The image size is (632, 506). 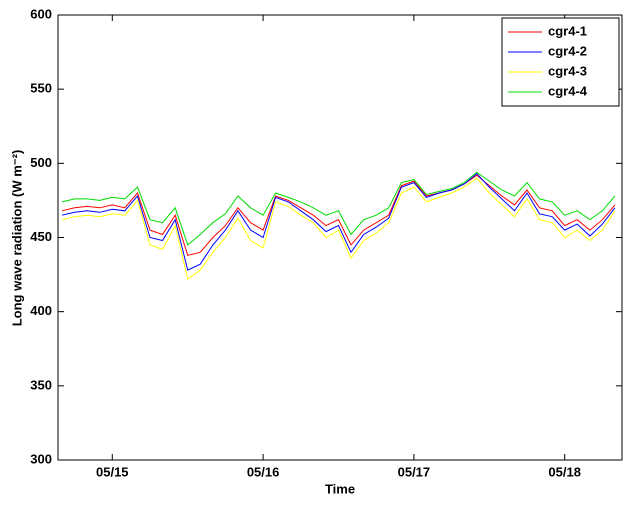 I want to click on y-axis-label: Long wave radiation (W m⁻²), so click(x=16, y=238).